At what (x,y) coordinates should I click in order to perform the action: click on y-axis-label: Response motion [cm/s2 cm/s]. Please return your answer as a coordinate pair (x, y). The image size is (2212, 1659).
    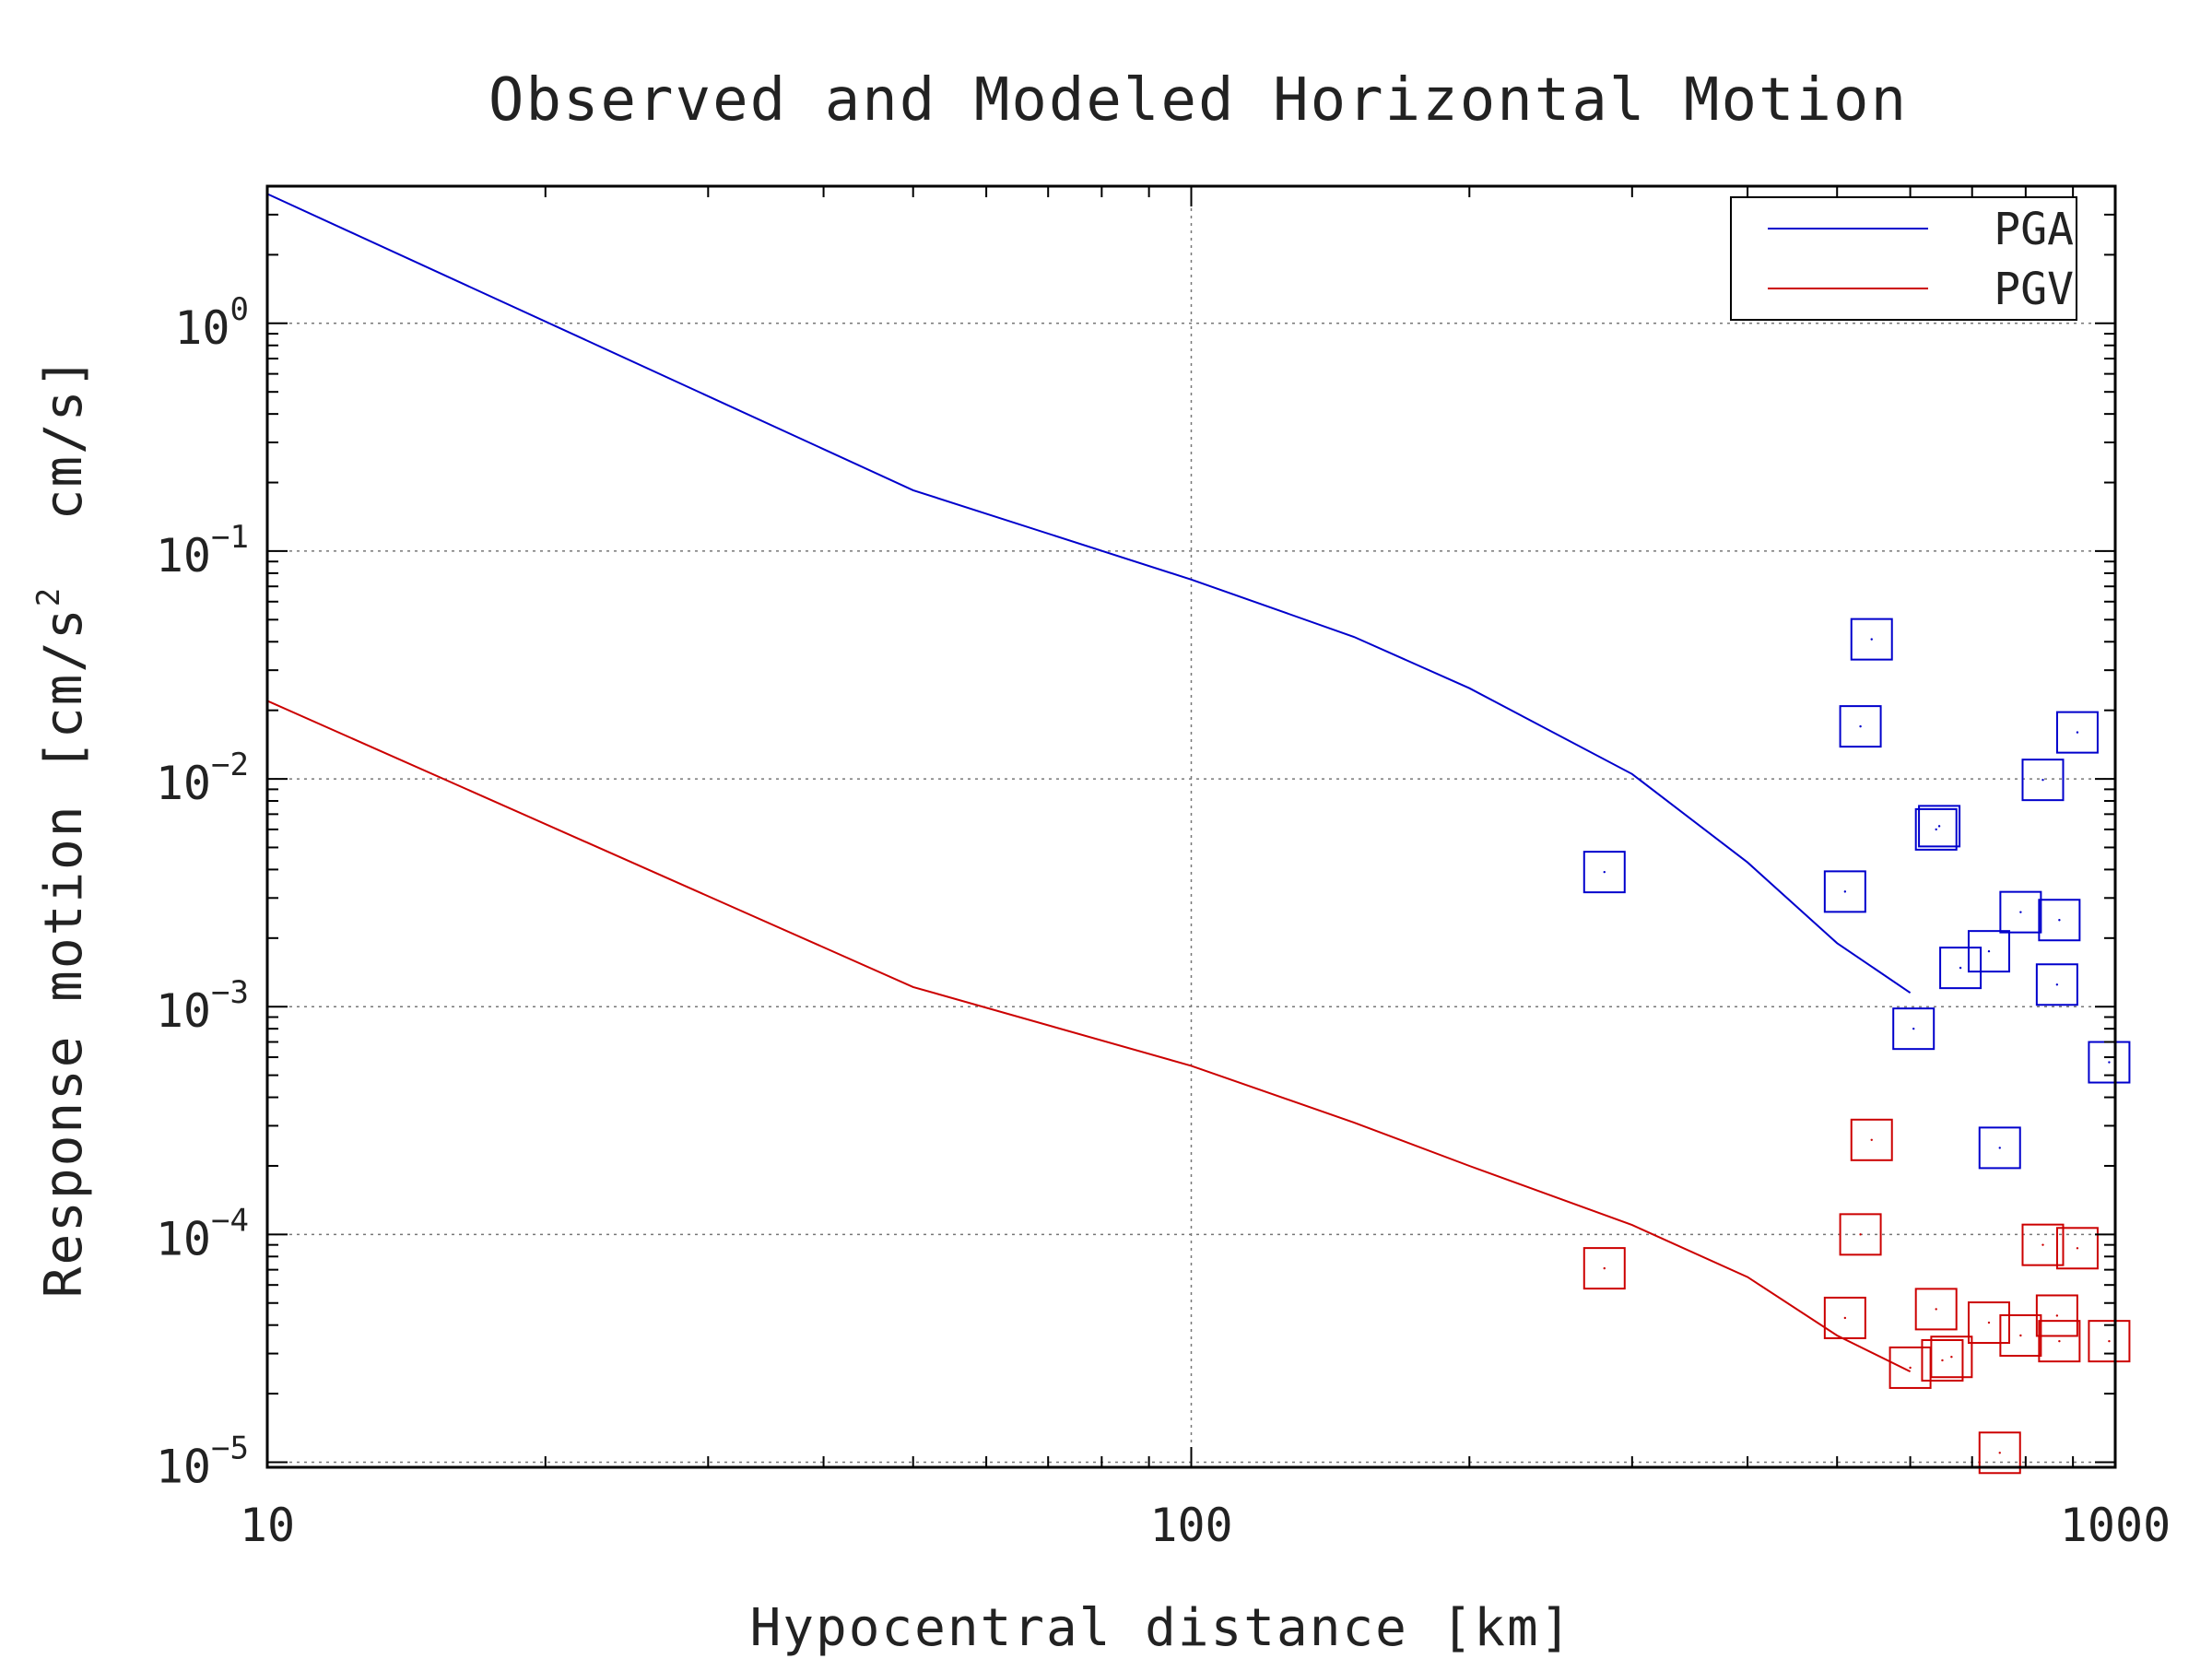
    Looking at the image, I should click on (62, 827).